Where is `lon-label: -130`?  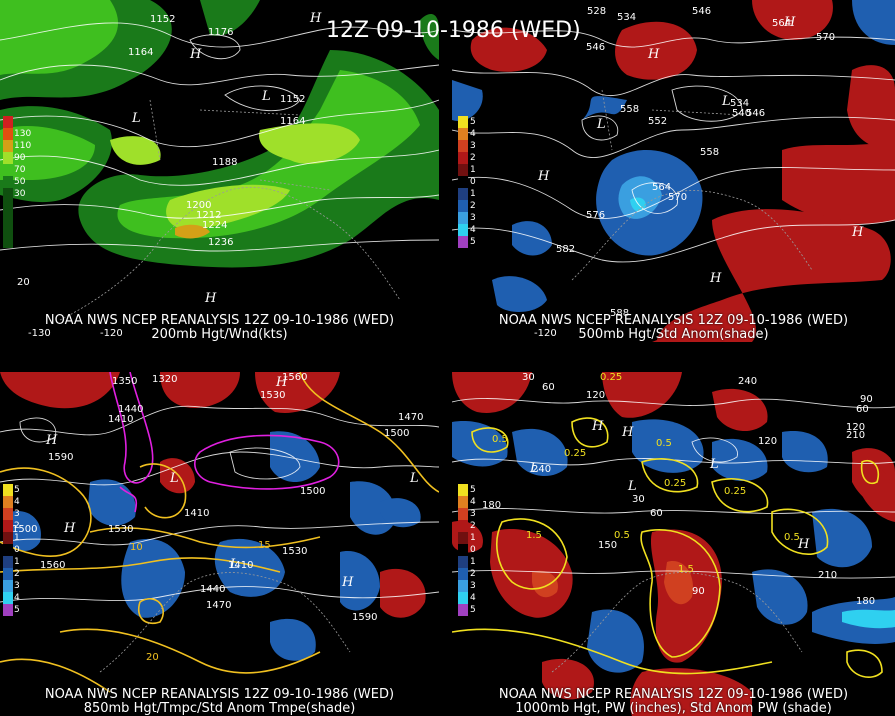 lon-label: -130 is located at coordinates (39, 333).